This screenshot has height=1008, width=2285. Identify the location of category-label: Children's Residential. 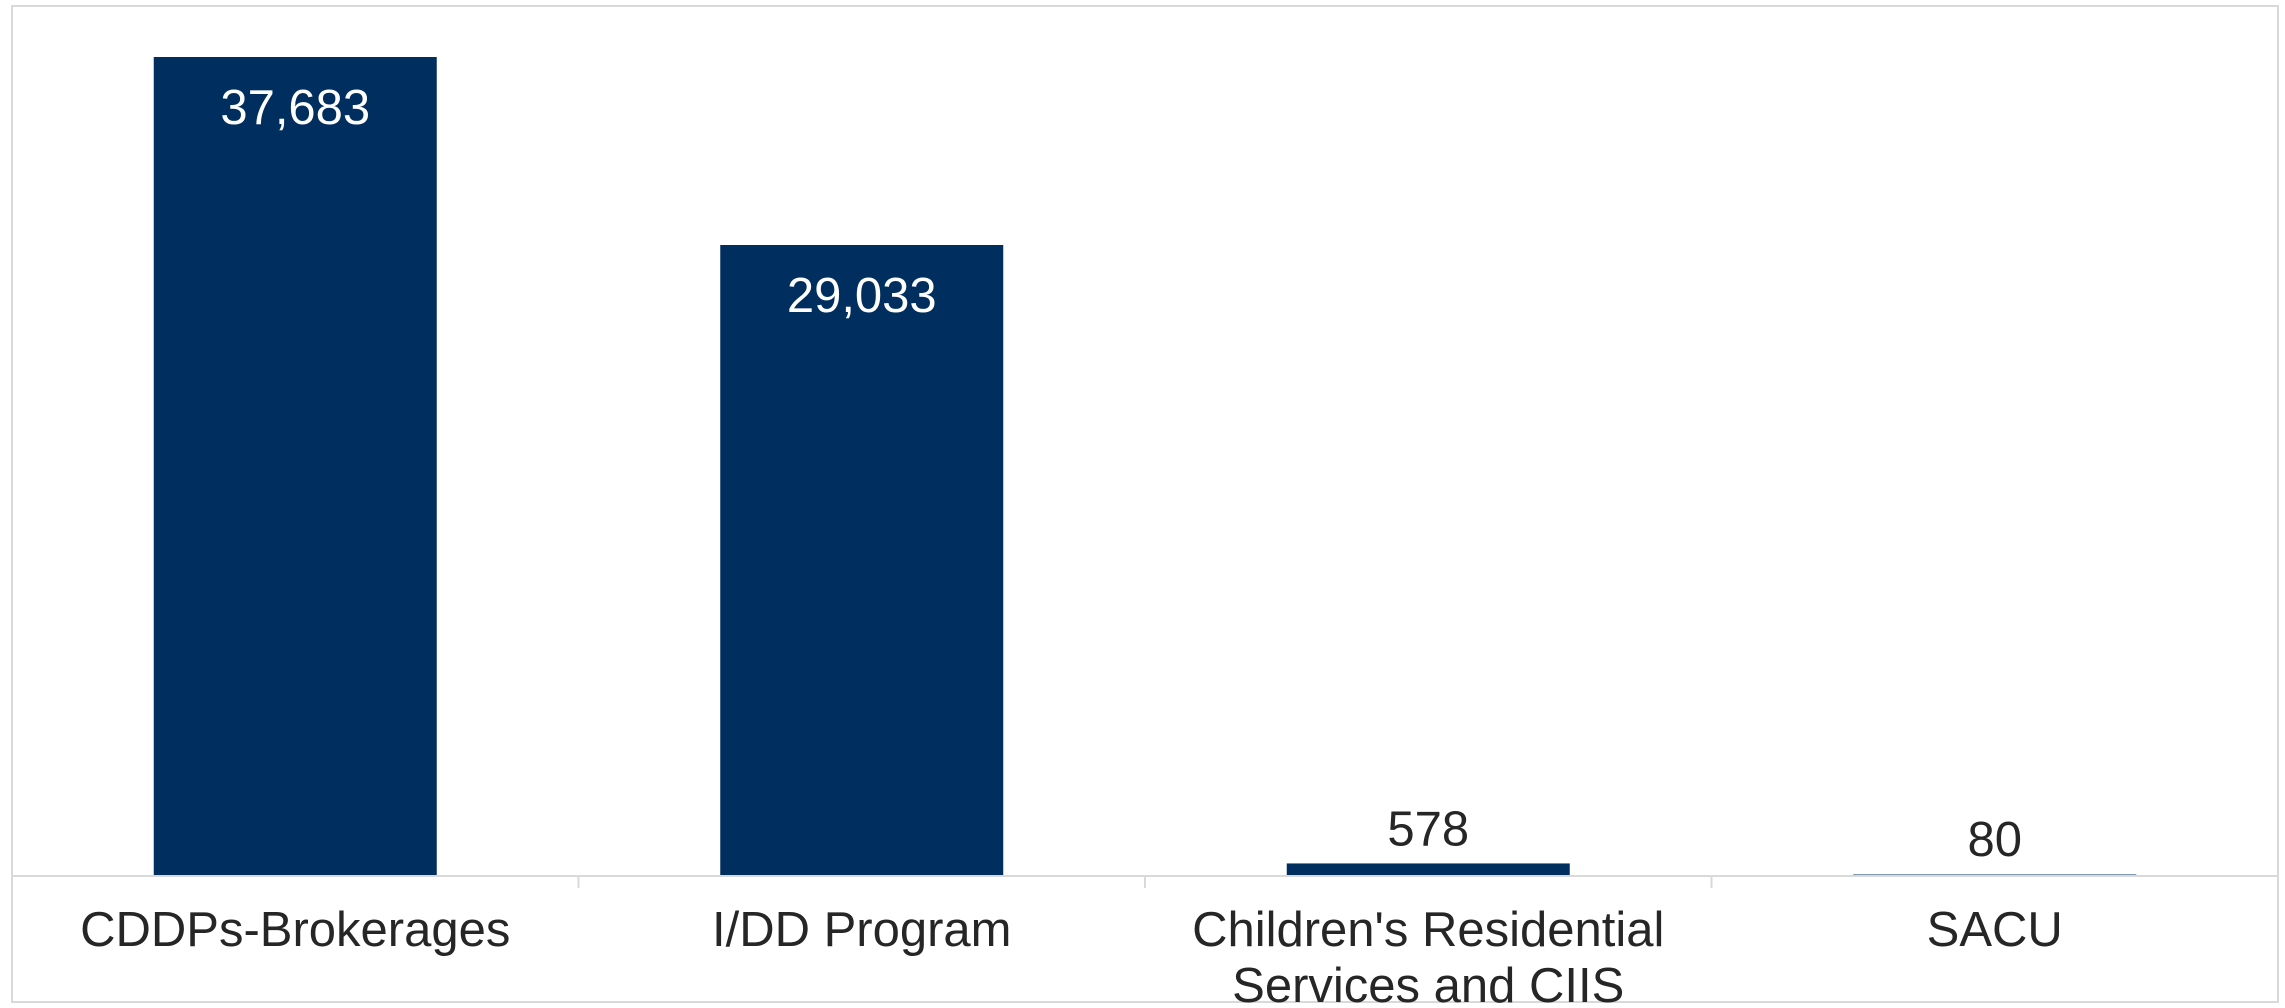
(1428, 930).